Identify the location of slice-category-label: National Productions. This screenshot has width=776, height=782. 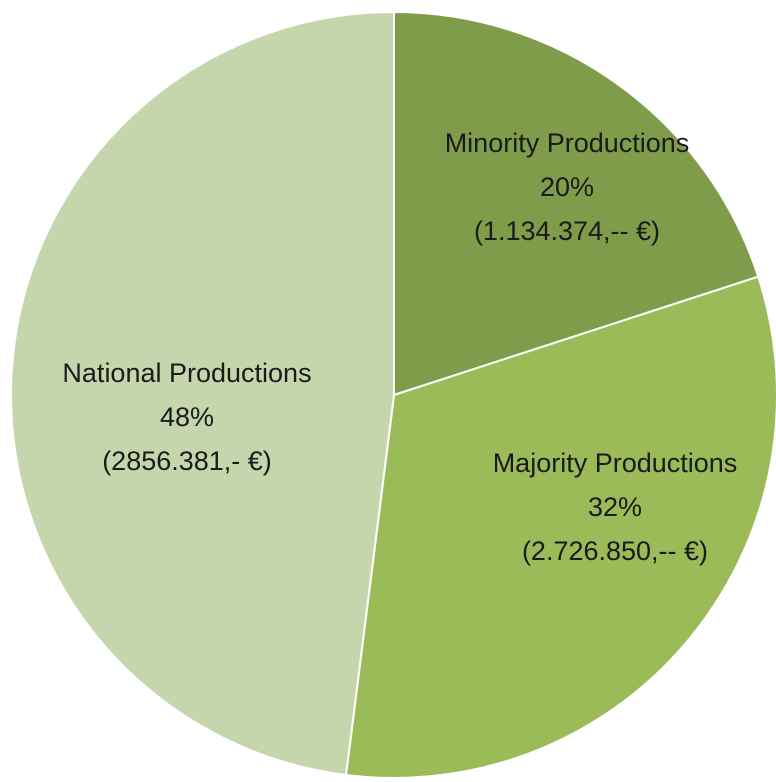
(186, 373).